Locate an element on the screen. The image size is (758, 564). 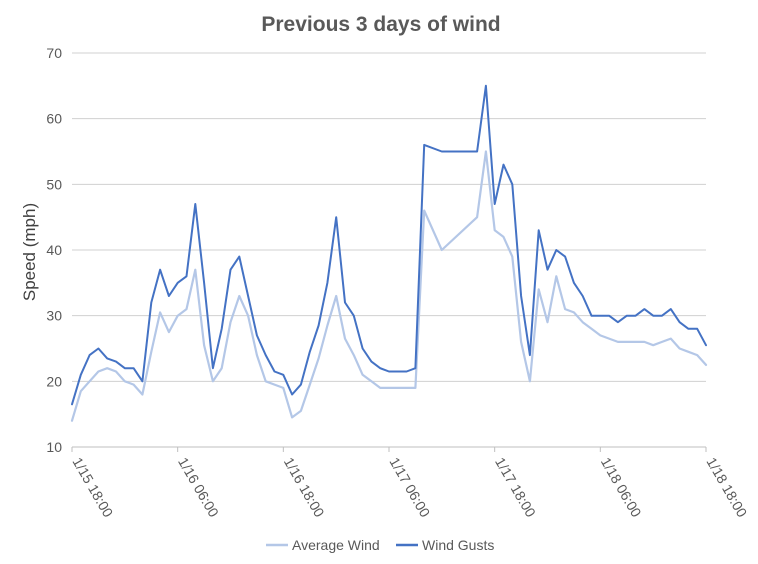
y-tick-label: 70 is located at coordinates (54, 53).